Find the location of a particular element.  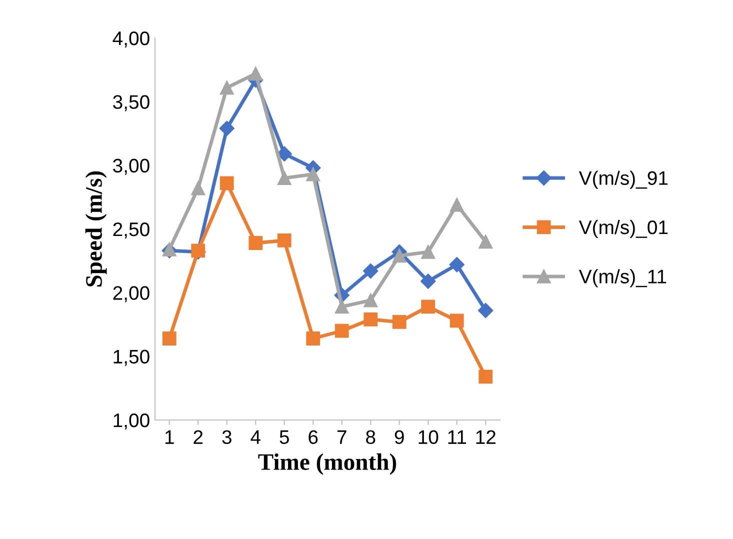

y-tick-label: 1,50 is located at coordinates (132, 358).